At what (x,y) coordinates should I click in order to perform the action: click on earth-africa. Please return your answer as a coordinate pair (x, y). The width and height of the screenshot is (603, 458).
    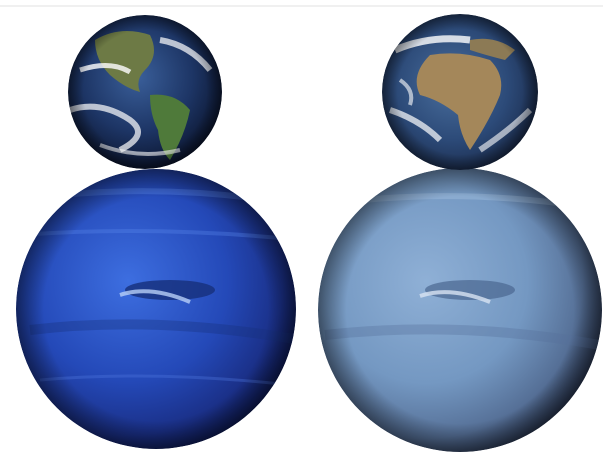
    Looking at the image, I should click on (460, 92).